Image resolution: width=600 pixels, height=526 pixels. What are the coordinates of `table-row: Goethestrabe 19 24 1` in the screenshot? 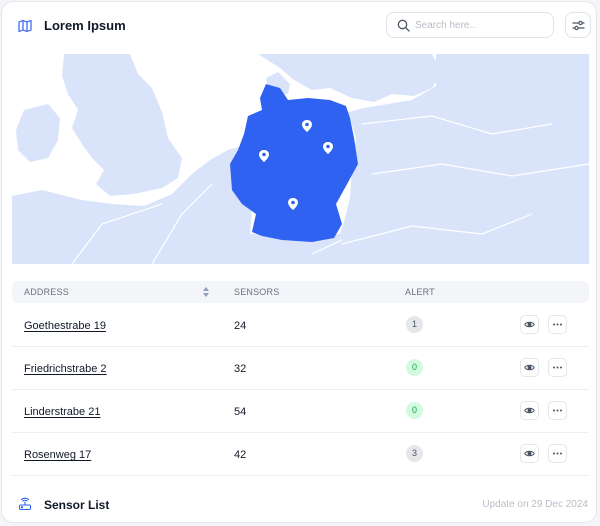 It's located at (300, 325).